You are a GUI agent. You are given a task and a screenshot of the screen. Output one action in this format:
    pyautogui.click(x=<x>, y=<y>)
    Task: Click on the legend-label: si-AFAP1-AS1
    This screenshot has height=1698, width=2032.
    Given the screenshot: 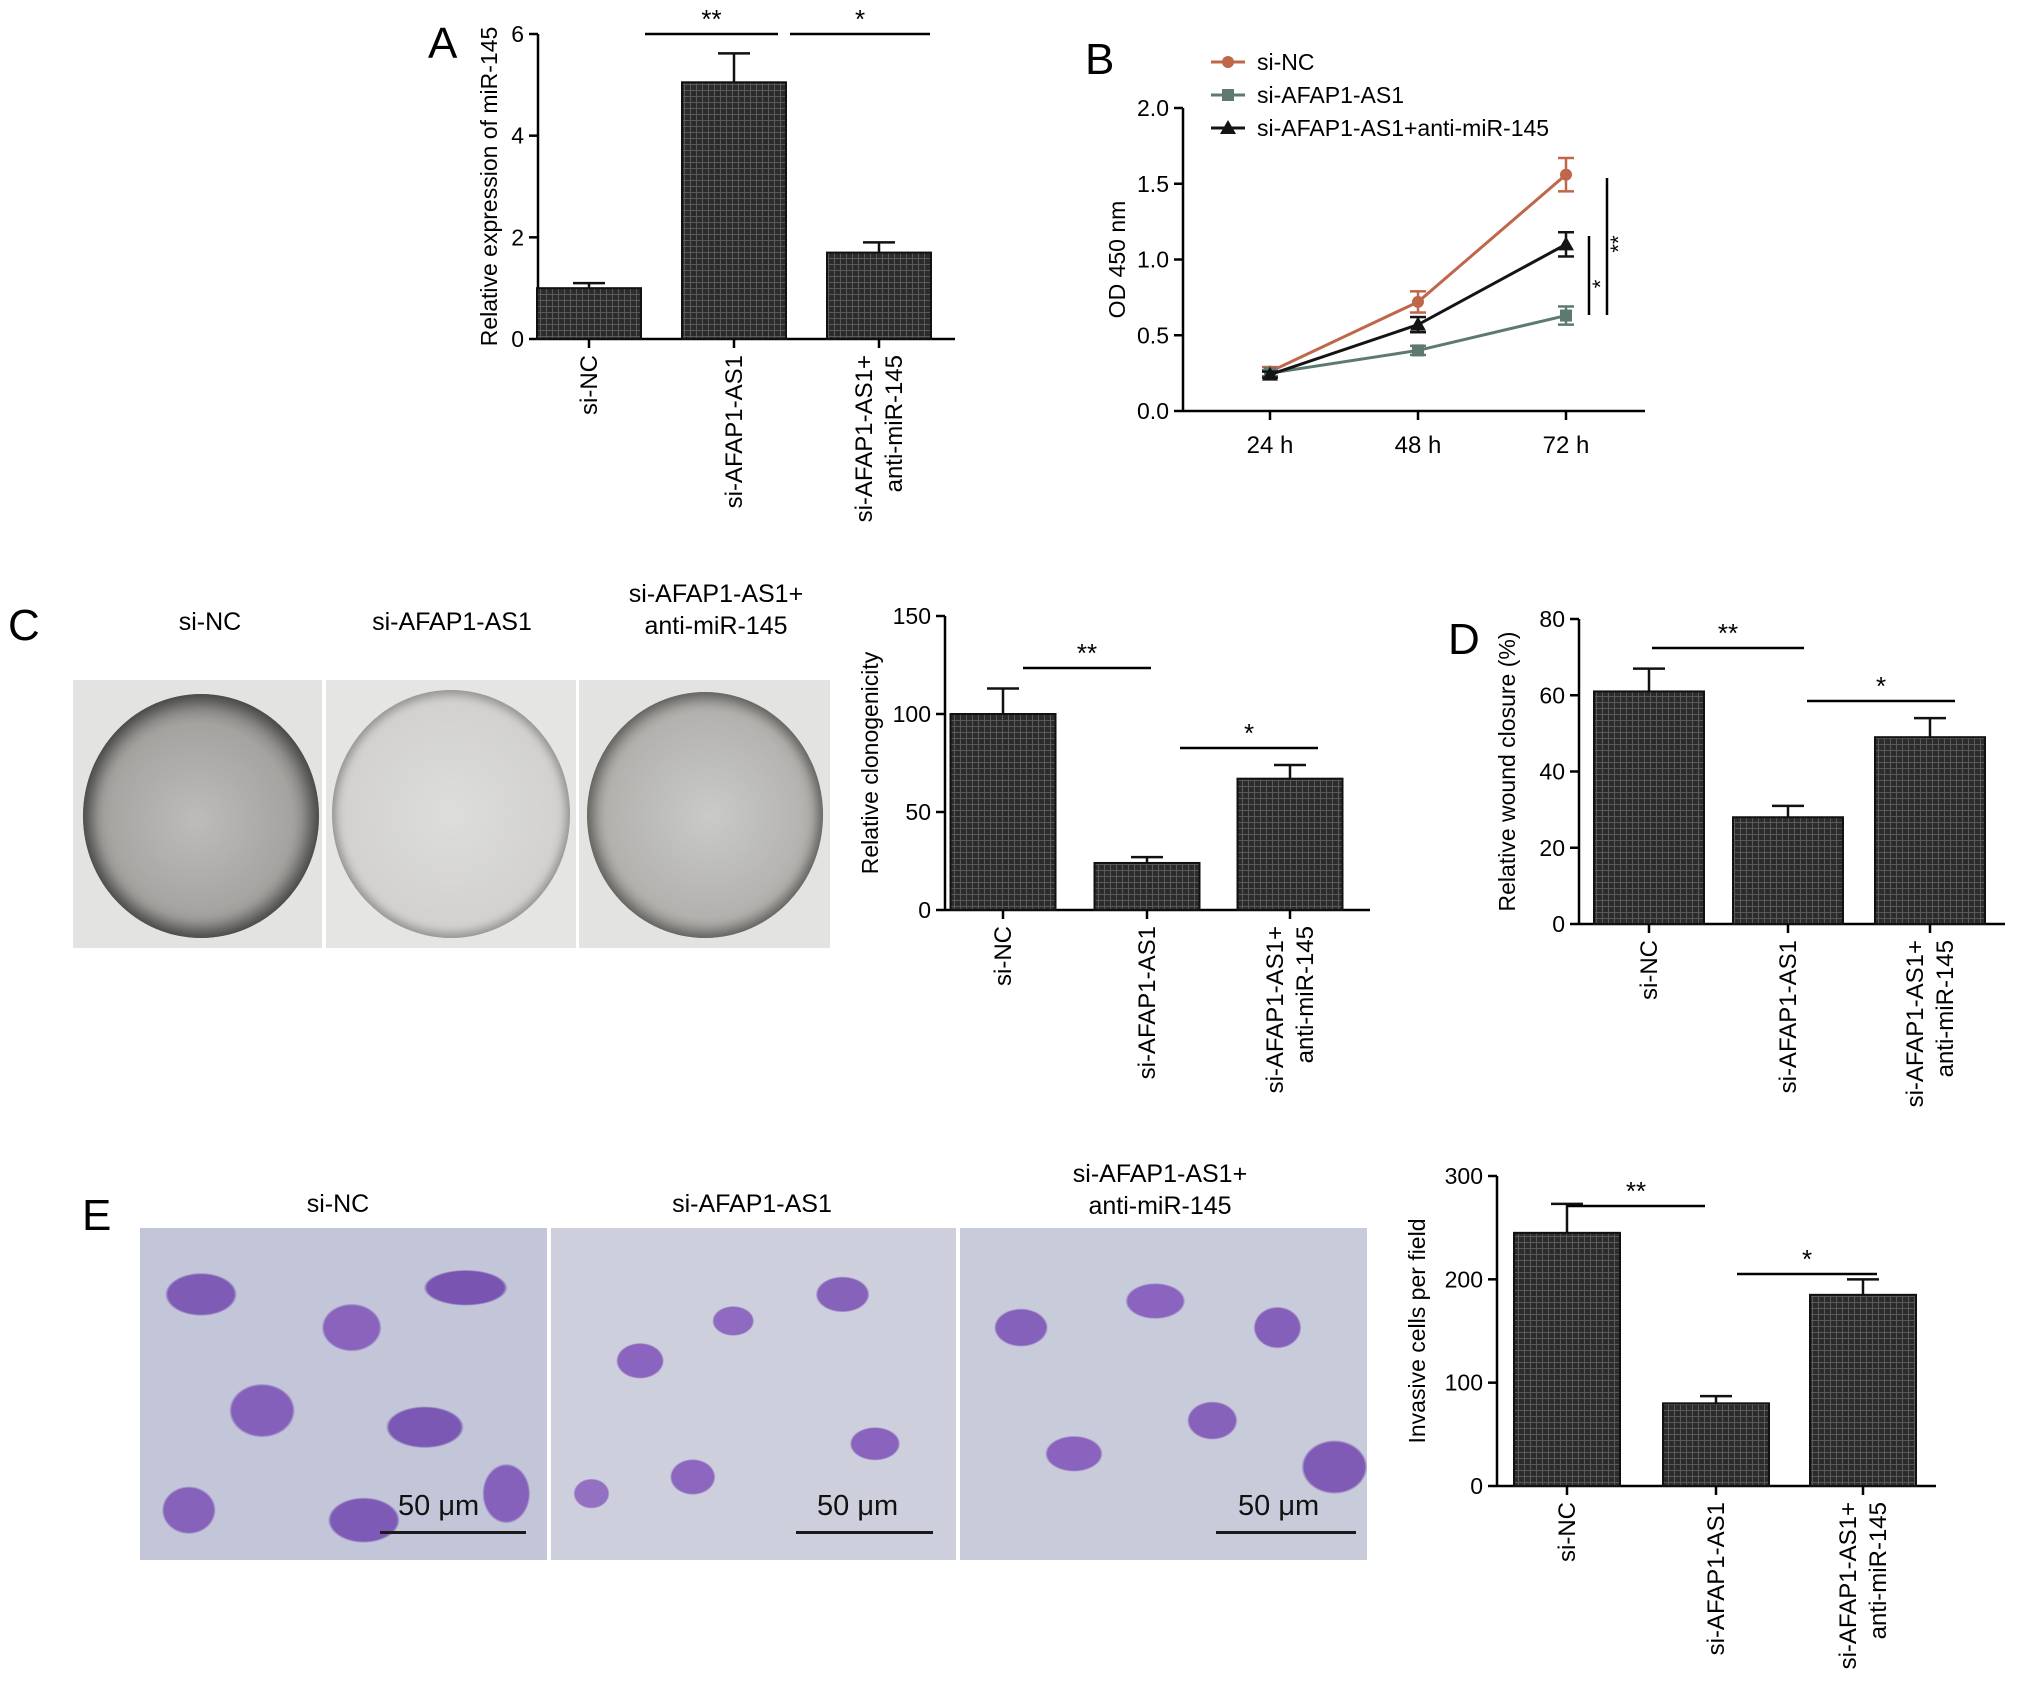 What is the action you would take?
    pyautogui.click(x=1330, y=95)
    